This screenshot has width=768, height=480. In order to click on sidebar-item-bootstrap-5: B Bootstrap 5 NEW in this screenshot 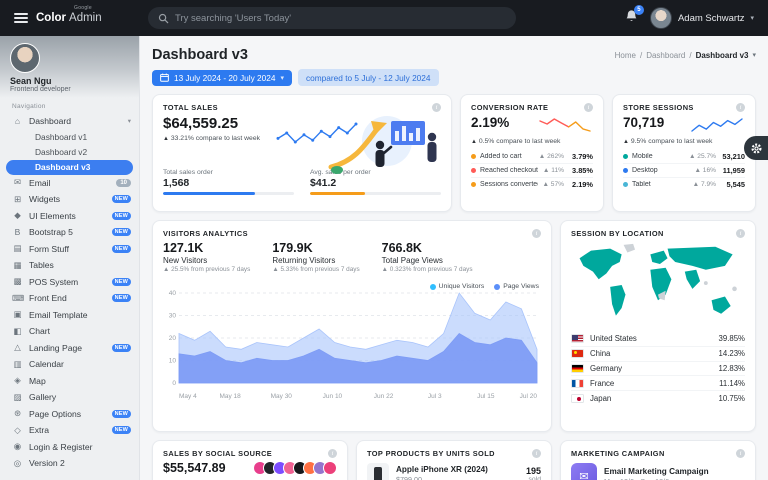, I will do `click(69, 232)`.